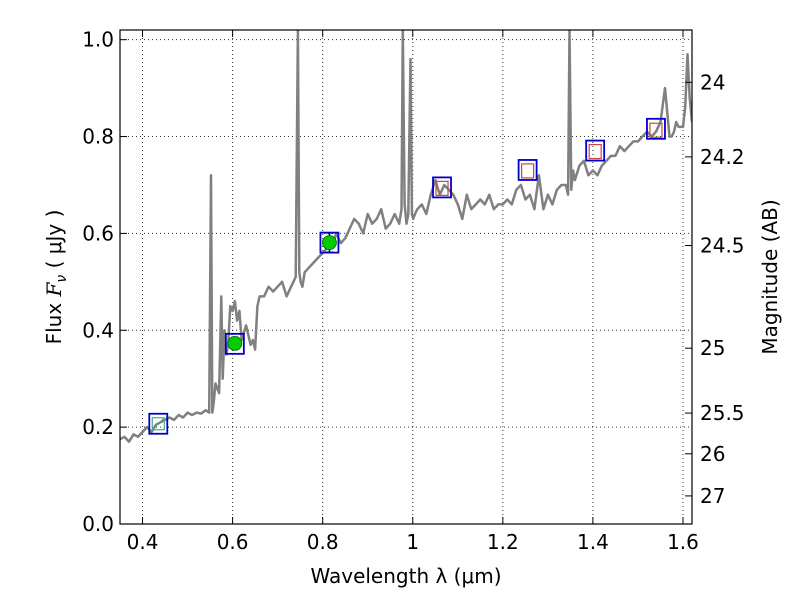  I want to click on x-tick-label: 0.8, so click(323, 542).